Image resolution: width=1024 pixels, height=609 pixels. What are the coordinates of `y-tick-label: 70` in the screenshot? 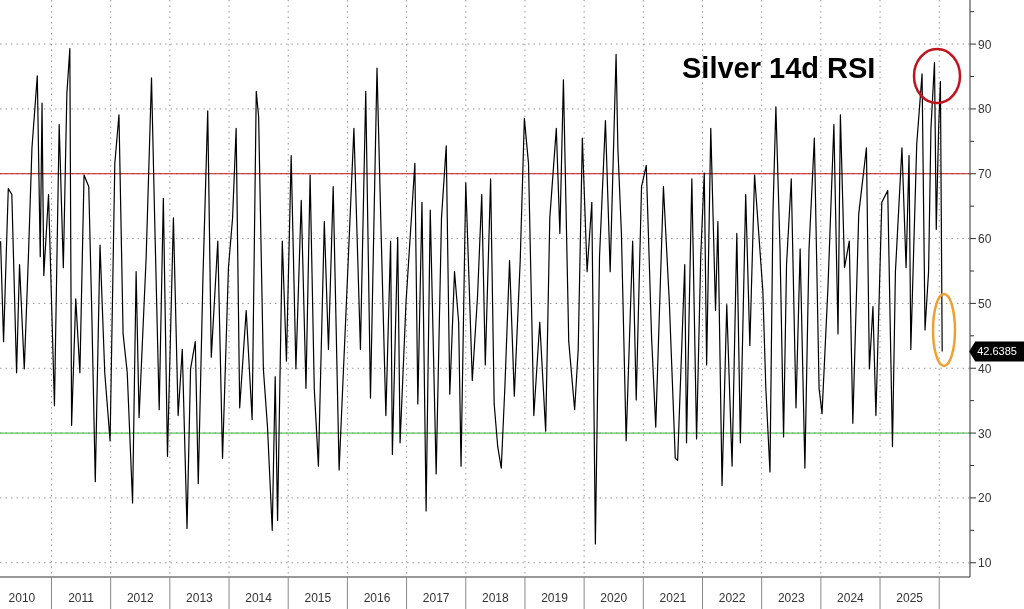 It's located at (985, 174).